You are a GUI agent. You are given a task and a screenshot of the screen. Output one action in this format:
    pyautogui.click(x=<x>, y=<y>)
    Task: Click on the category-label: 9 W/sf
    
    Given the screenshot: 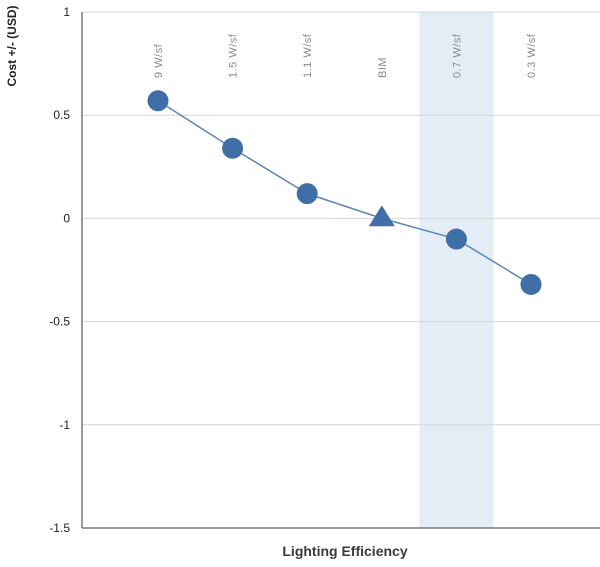 What is the action you would take?
    pyautogui.click(x=159, y=60)
    